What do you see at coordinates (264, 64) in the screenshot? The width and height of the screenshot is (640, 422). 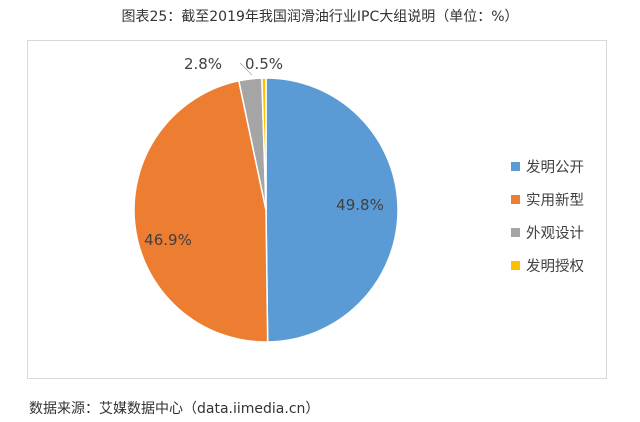 I see `slice-label-invention-granted: 0.5%` at bounding box center [264, 64].